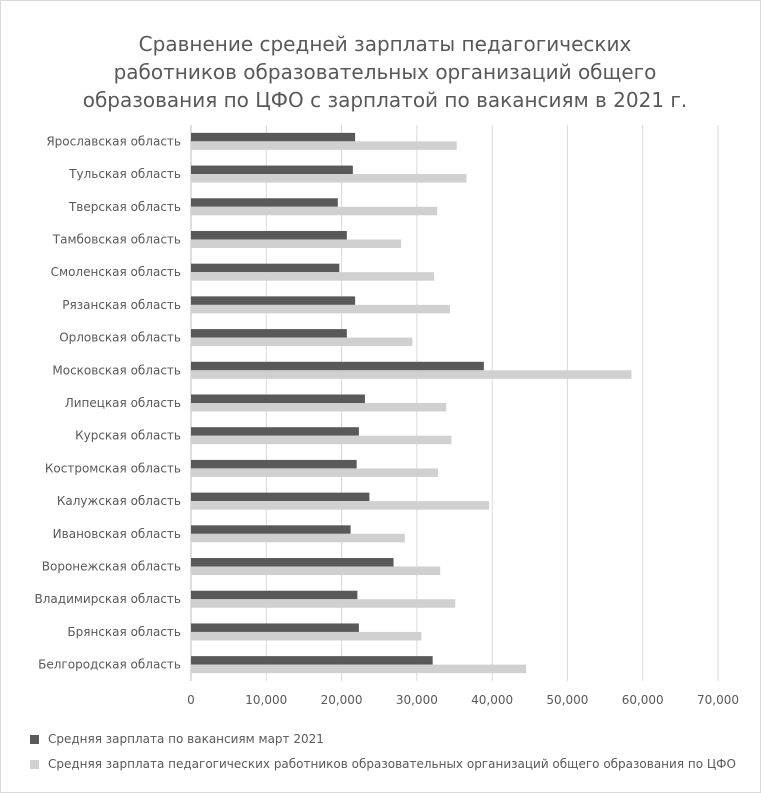  I want to click on category-label: Курская область, so click(128, 436).